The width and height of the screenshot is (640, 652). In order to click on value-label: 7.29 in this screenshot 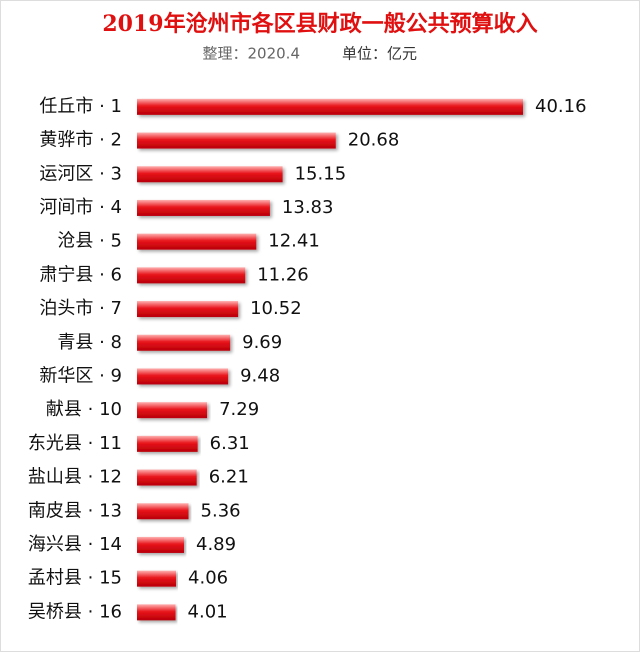, I will do `click(239, 409)`.